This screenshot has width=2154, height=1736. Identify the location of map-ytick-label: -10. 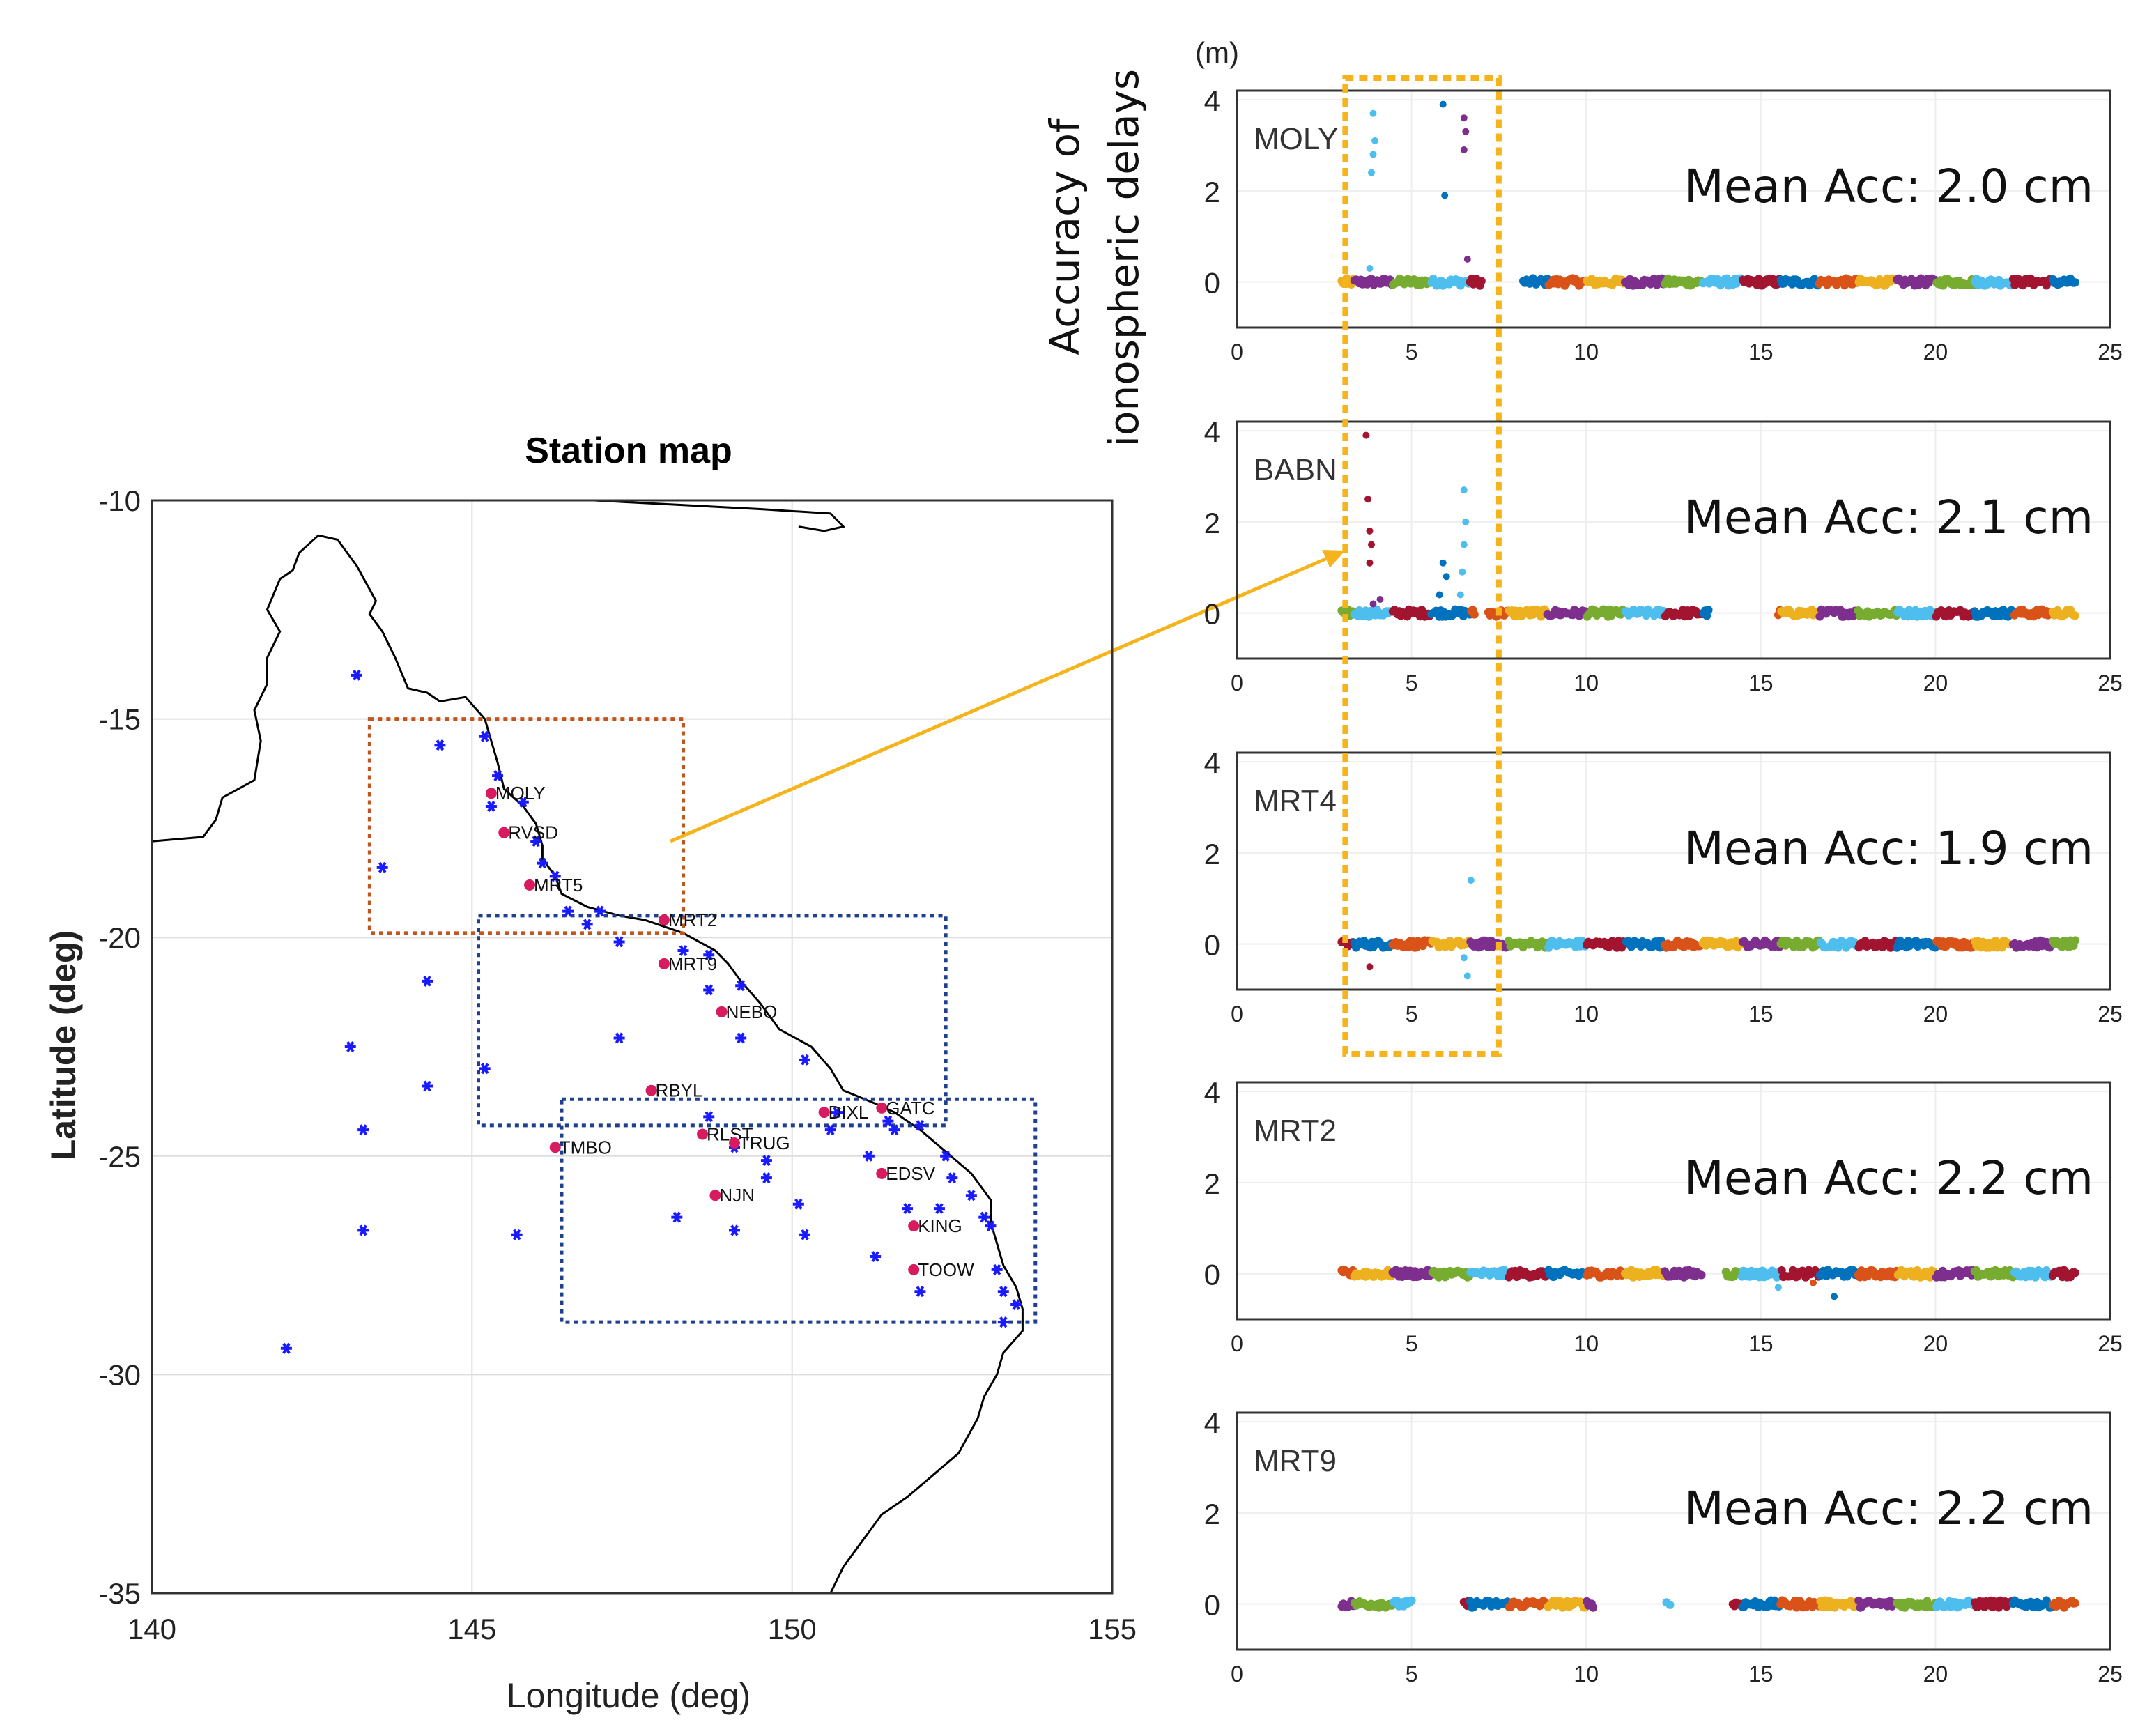
(119, 500).